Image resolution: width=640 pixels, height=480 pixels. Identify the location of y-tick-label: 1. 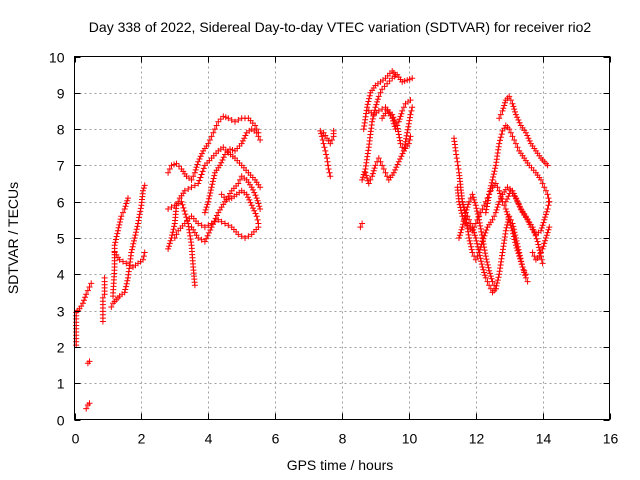
(61, 384).